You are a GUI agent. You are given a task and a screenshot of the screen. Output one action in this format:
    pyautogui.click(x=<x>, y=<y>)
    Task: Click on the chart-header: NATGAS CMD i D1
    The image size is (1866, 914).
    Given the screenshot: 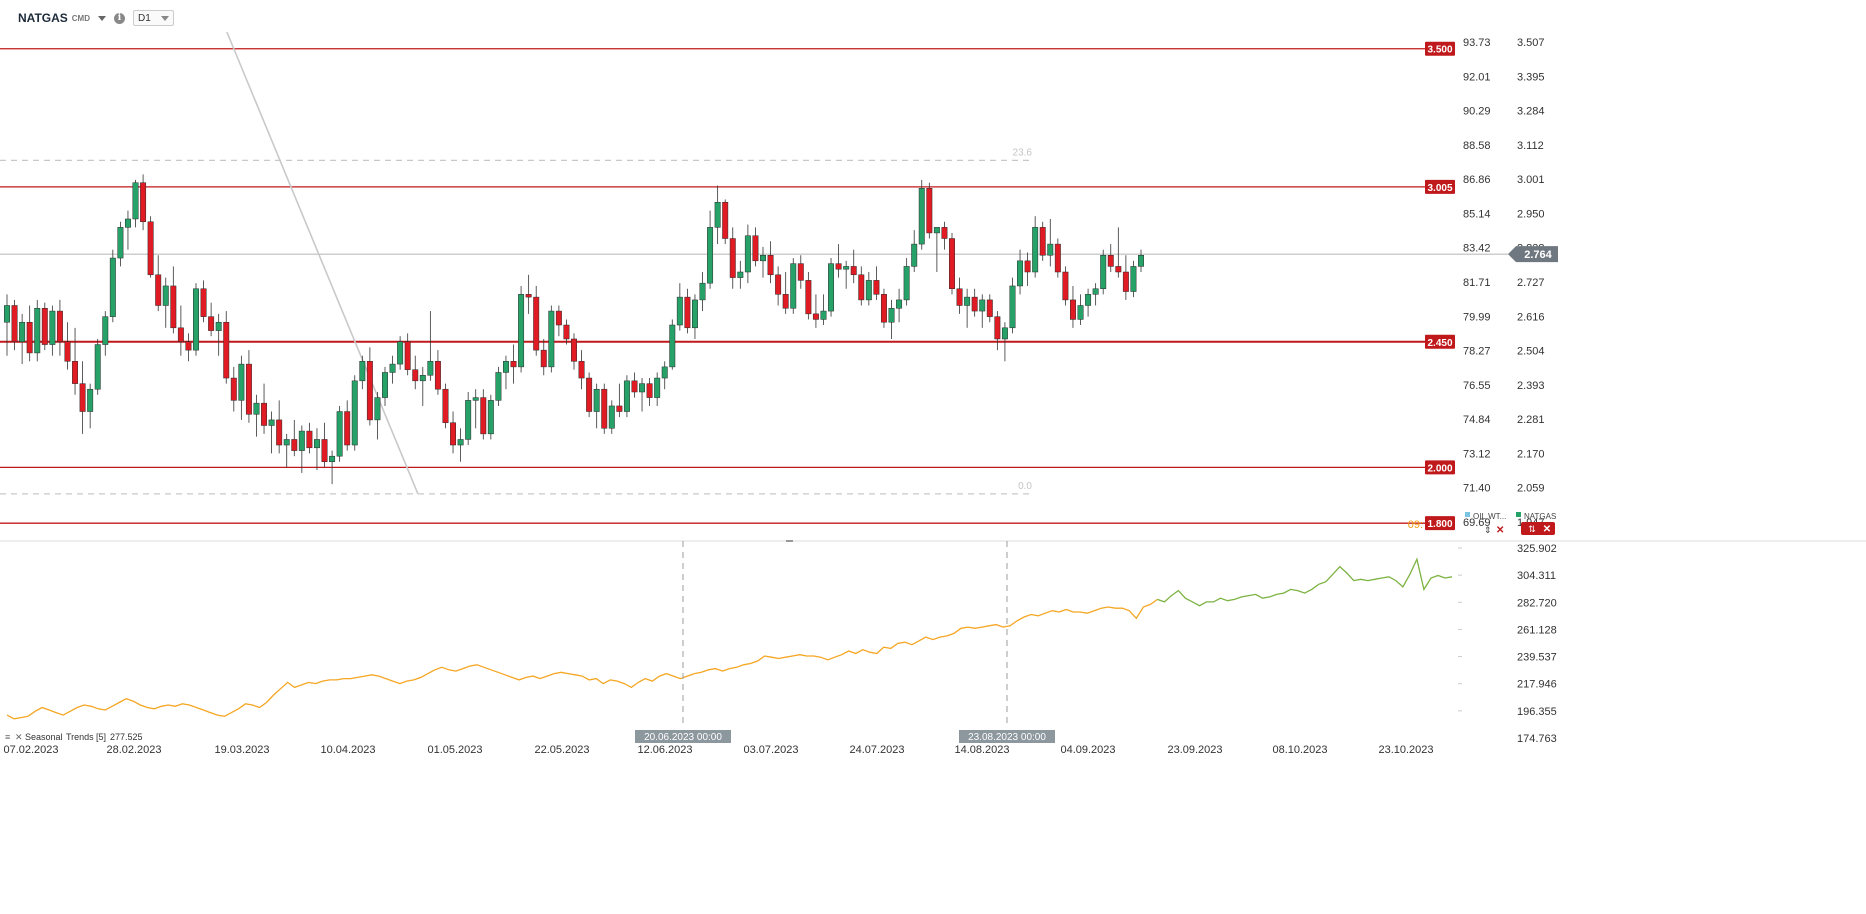 What is the action you would take?
    pyautogui.click(x=96, y=18)
    